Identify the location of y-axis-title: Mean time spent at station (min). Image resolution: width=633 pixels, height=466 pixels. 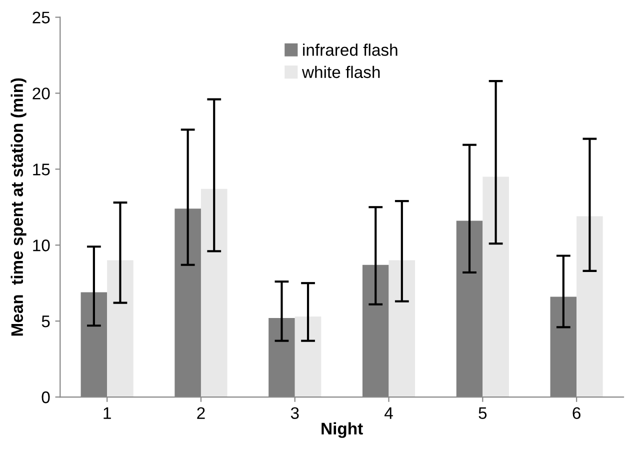
(18, 207).